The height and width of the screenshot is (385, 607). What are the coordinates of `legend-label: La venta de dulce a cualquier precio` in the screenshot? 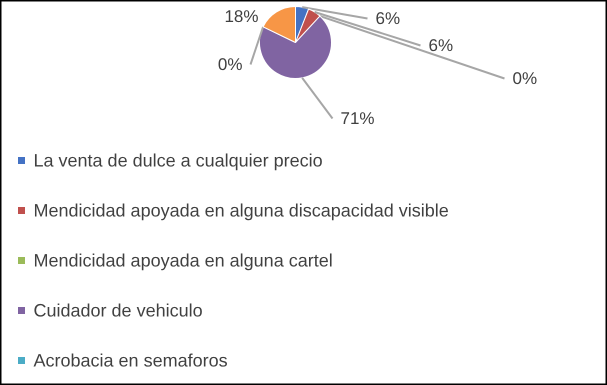 It's located at (178, 160).